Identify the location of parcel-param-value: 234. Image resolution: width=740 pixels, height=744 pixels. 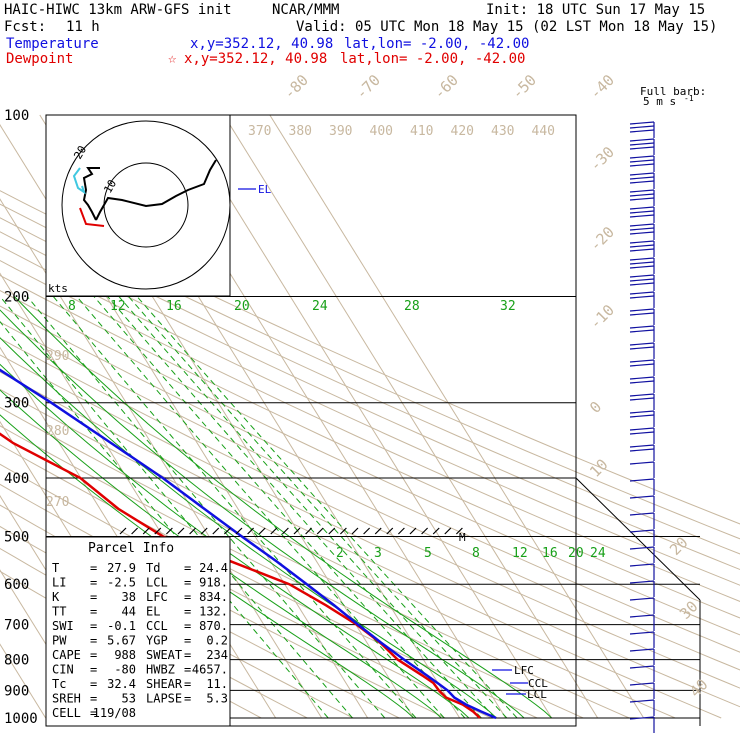
(217, 655).